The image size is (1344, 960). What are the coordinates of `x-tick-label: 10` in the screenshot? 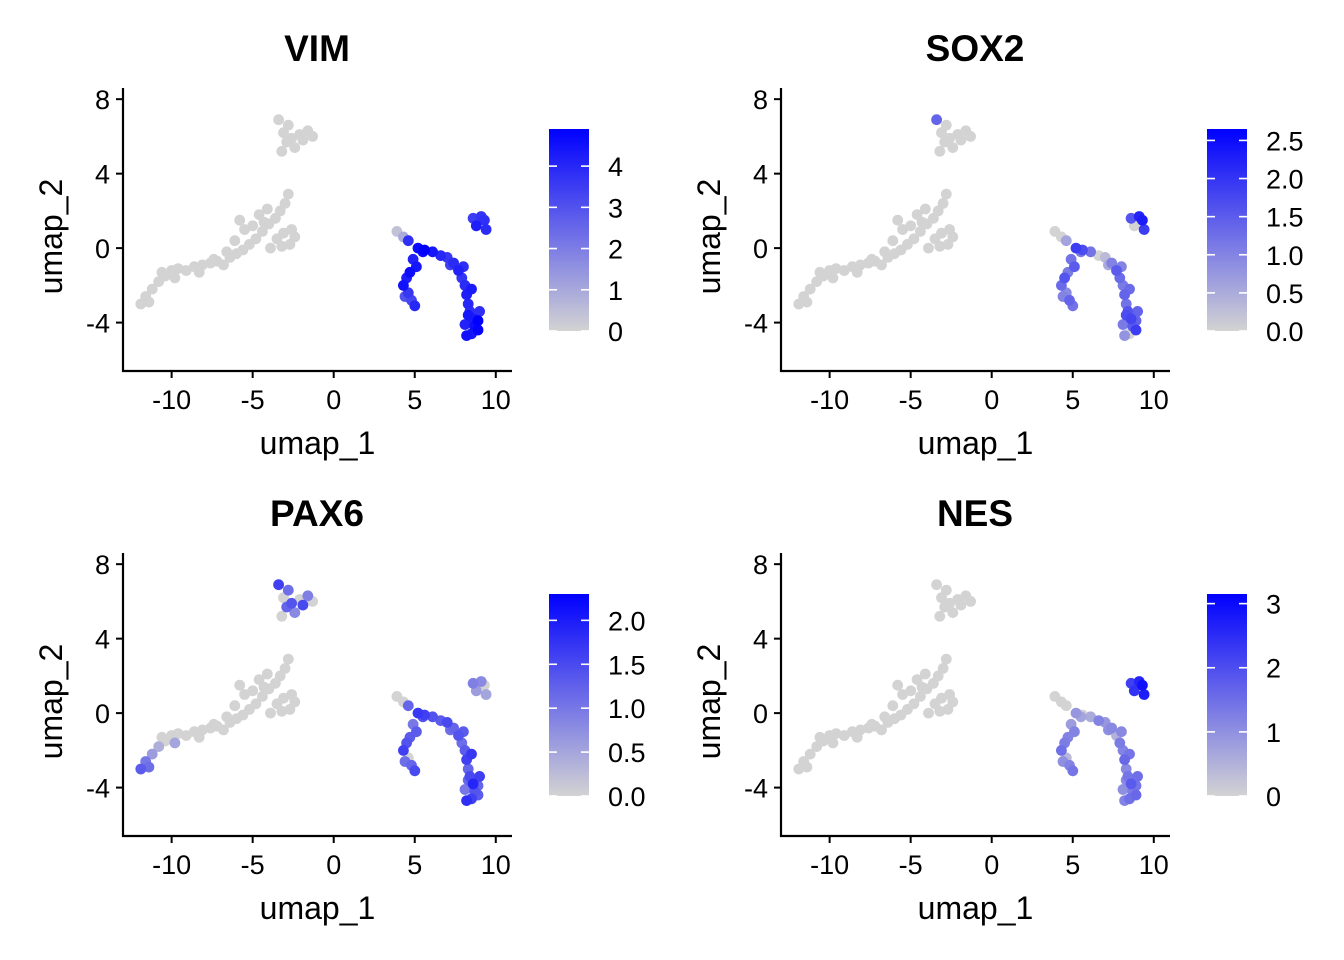 It's located at (496, 865).